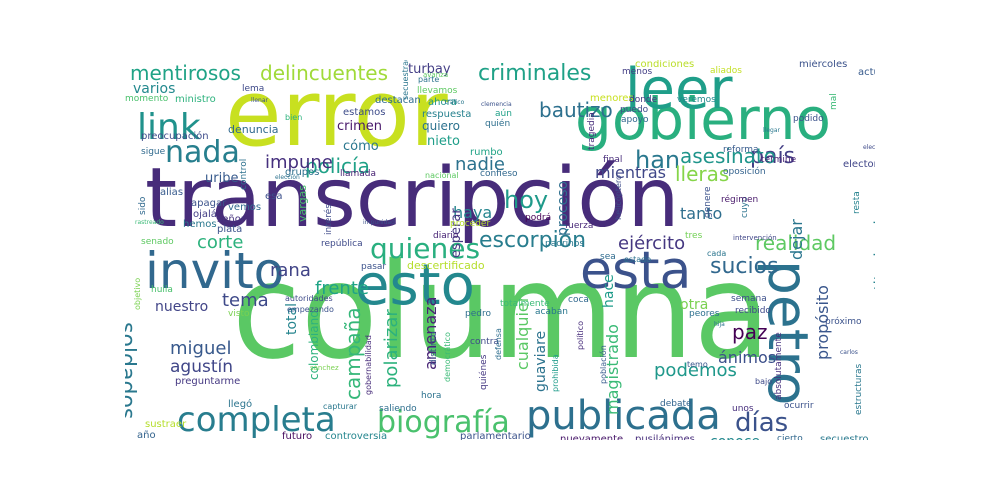 The image size is (1000, 500). What do you see at coordinates (337, 166) in the screenshot?
I see `word-policia: policía` at bounding box center [337, 166].